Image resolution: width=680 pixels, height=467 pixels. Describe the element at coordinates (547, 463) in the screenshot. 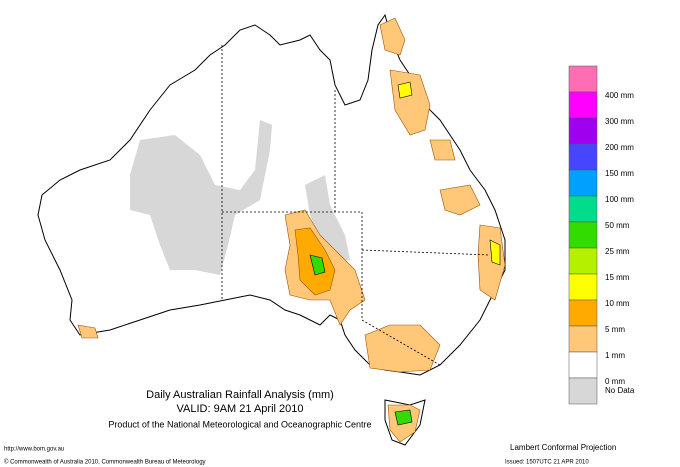

I see `issued: Issued: 1507UTC 21 APR 2010` at that location.